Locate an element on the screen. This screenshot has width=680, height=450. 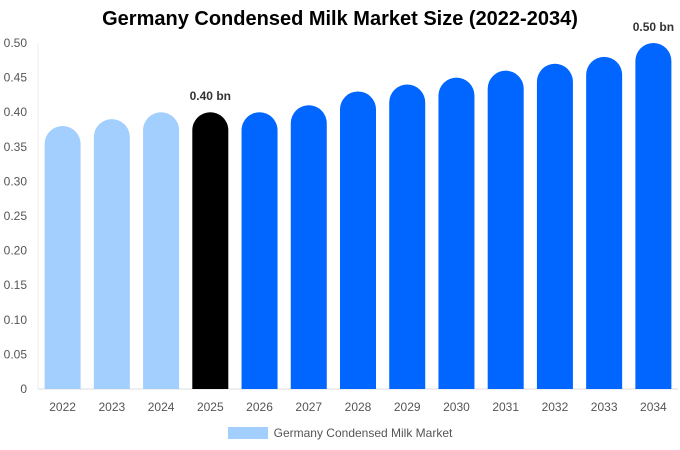
bar-2032 is located at coordinates (554, 226).